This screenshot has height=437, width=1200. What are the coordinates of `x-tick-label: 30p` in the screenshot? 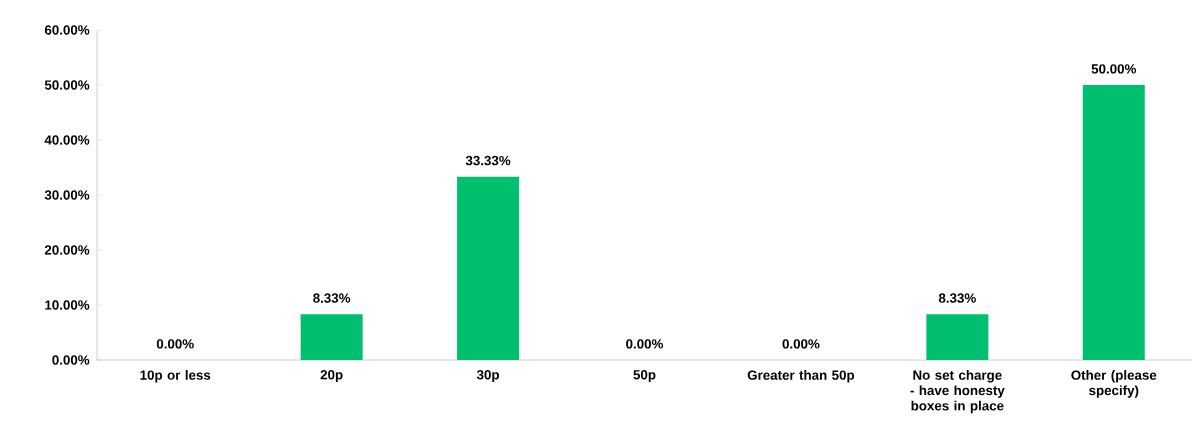 It's located at (488, 376).